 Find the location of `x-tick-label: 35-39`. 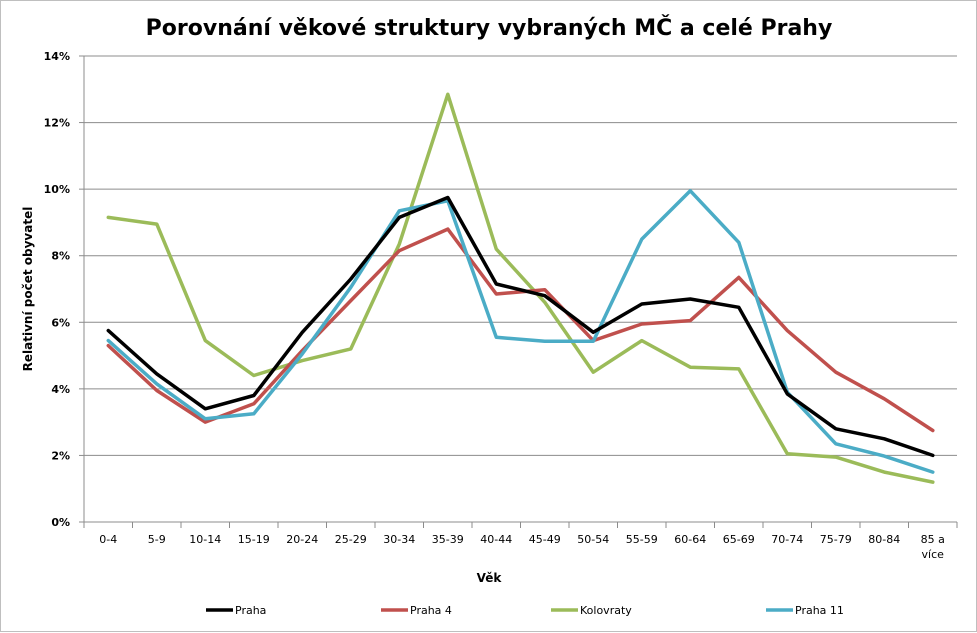

x-tick-label: 35-39 is located at coordinates (448, 539).